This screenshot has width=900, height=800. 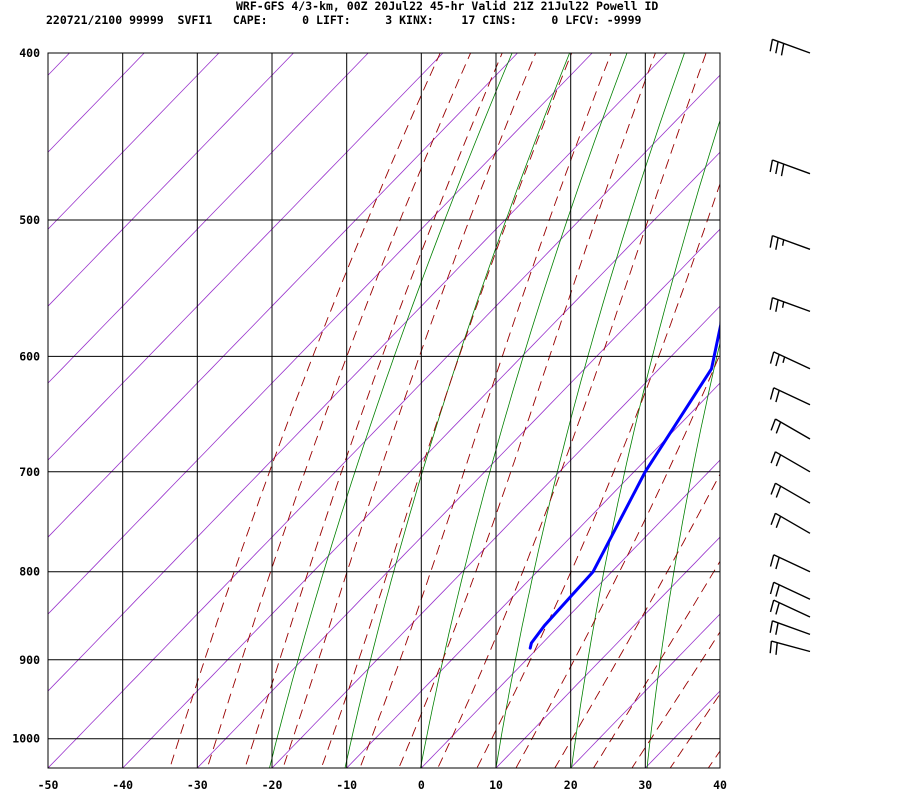 What do you see at coordinates (382, 785) in the screenshot?
I see `x-tick-labels: -50 -40 -30 -20 -10 0 10 20 30 40` at bounding box center [382, 785].